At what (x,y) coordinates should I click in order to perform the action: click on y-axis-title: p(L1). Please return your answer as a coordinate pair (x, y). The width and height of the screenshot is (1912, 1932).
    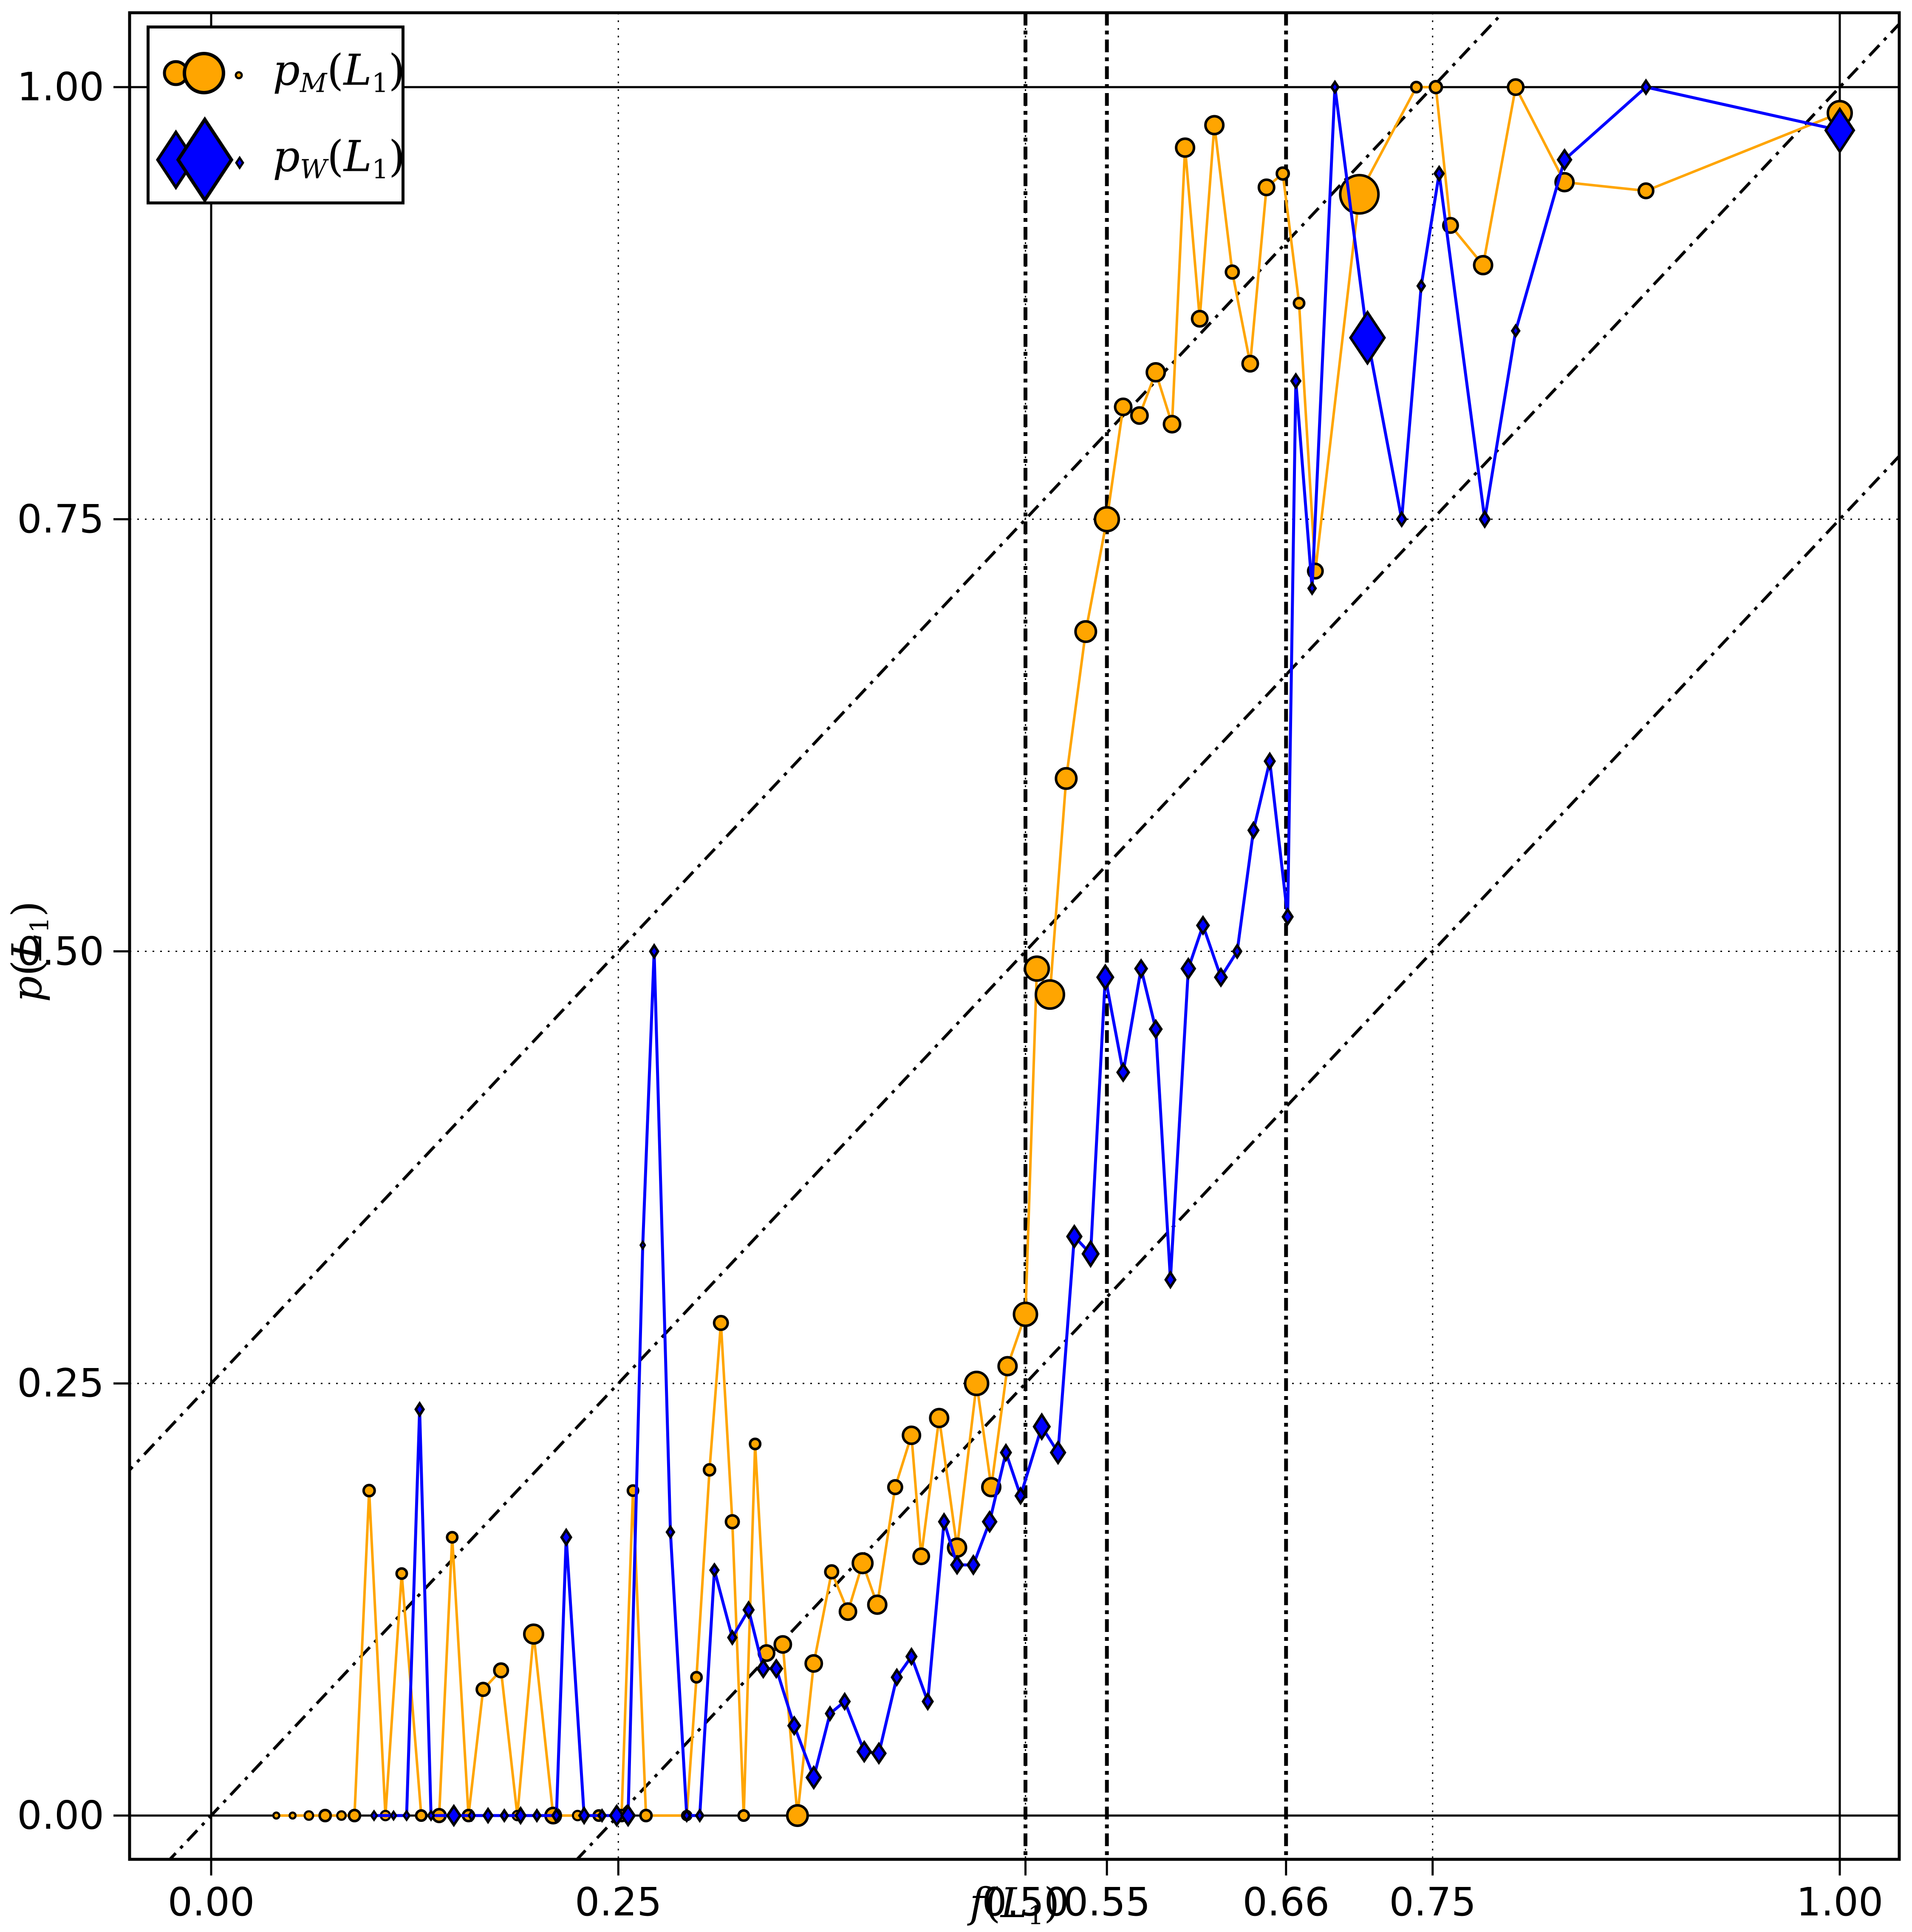
    Looking at the image, I should click on (29, 951).